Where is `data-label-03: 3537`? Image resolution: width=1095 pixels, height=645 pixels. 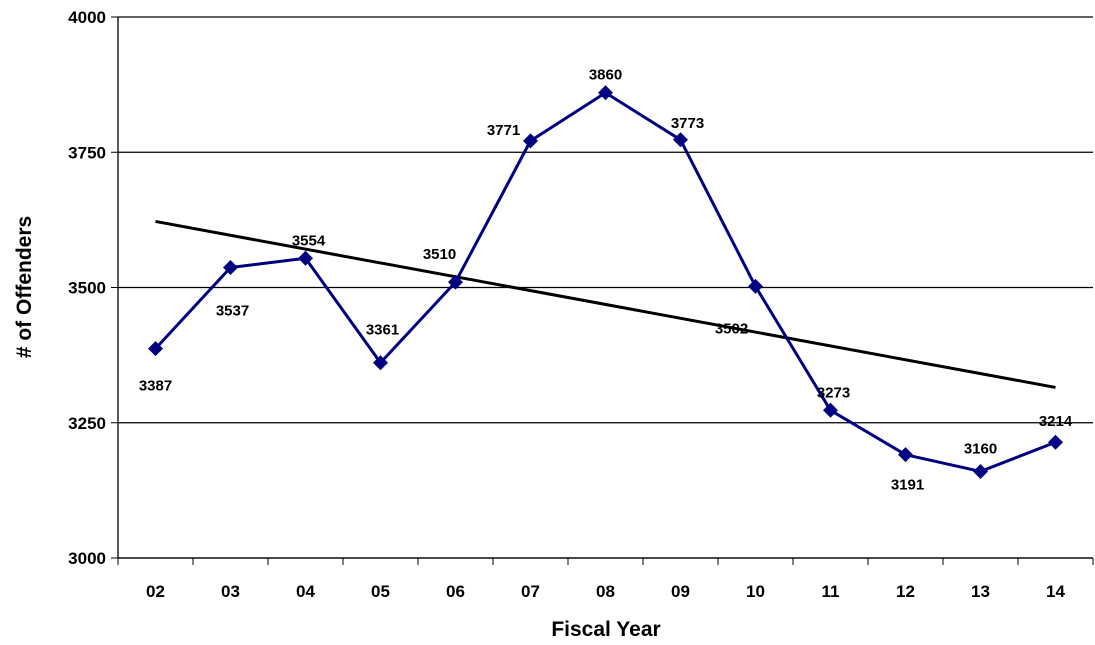 data-label-03: 3537 is located at coordinates (232, 310).